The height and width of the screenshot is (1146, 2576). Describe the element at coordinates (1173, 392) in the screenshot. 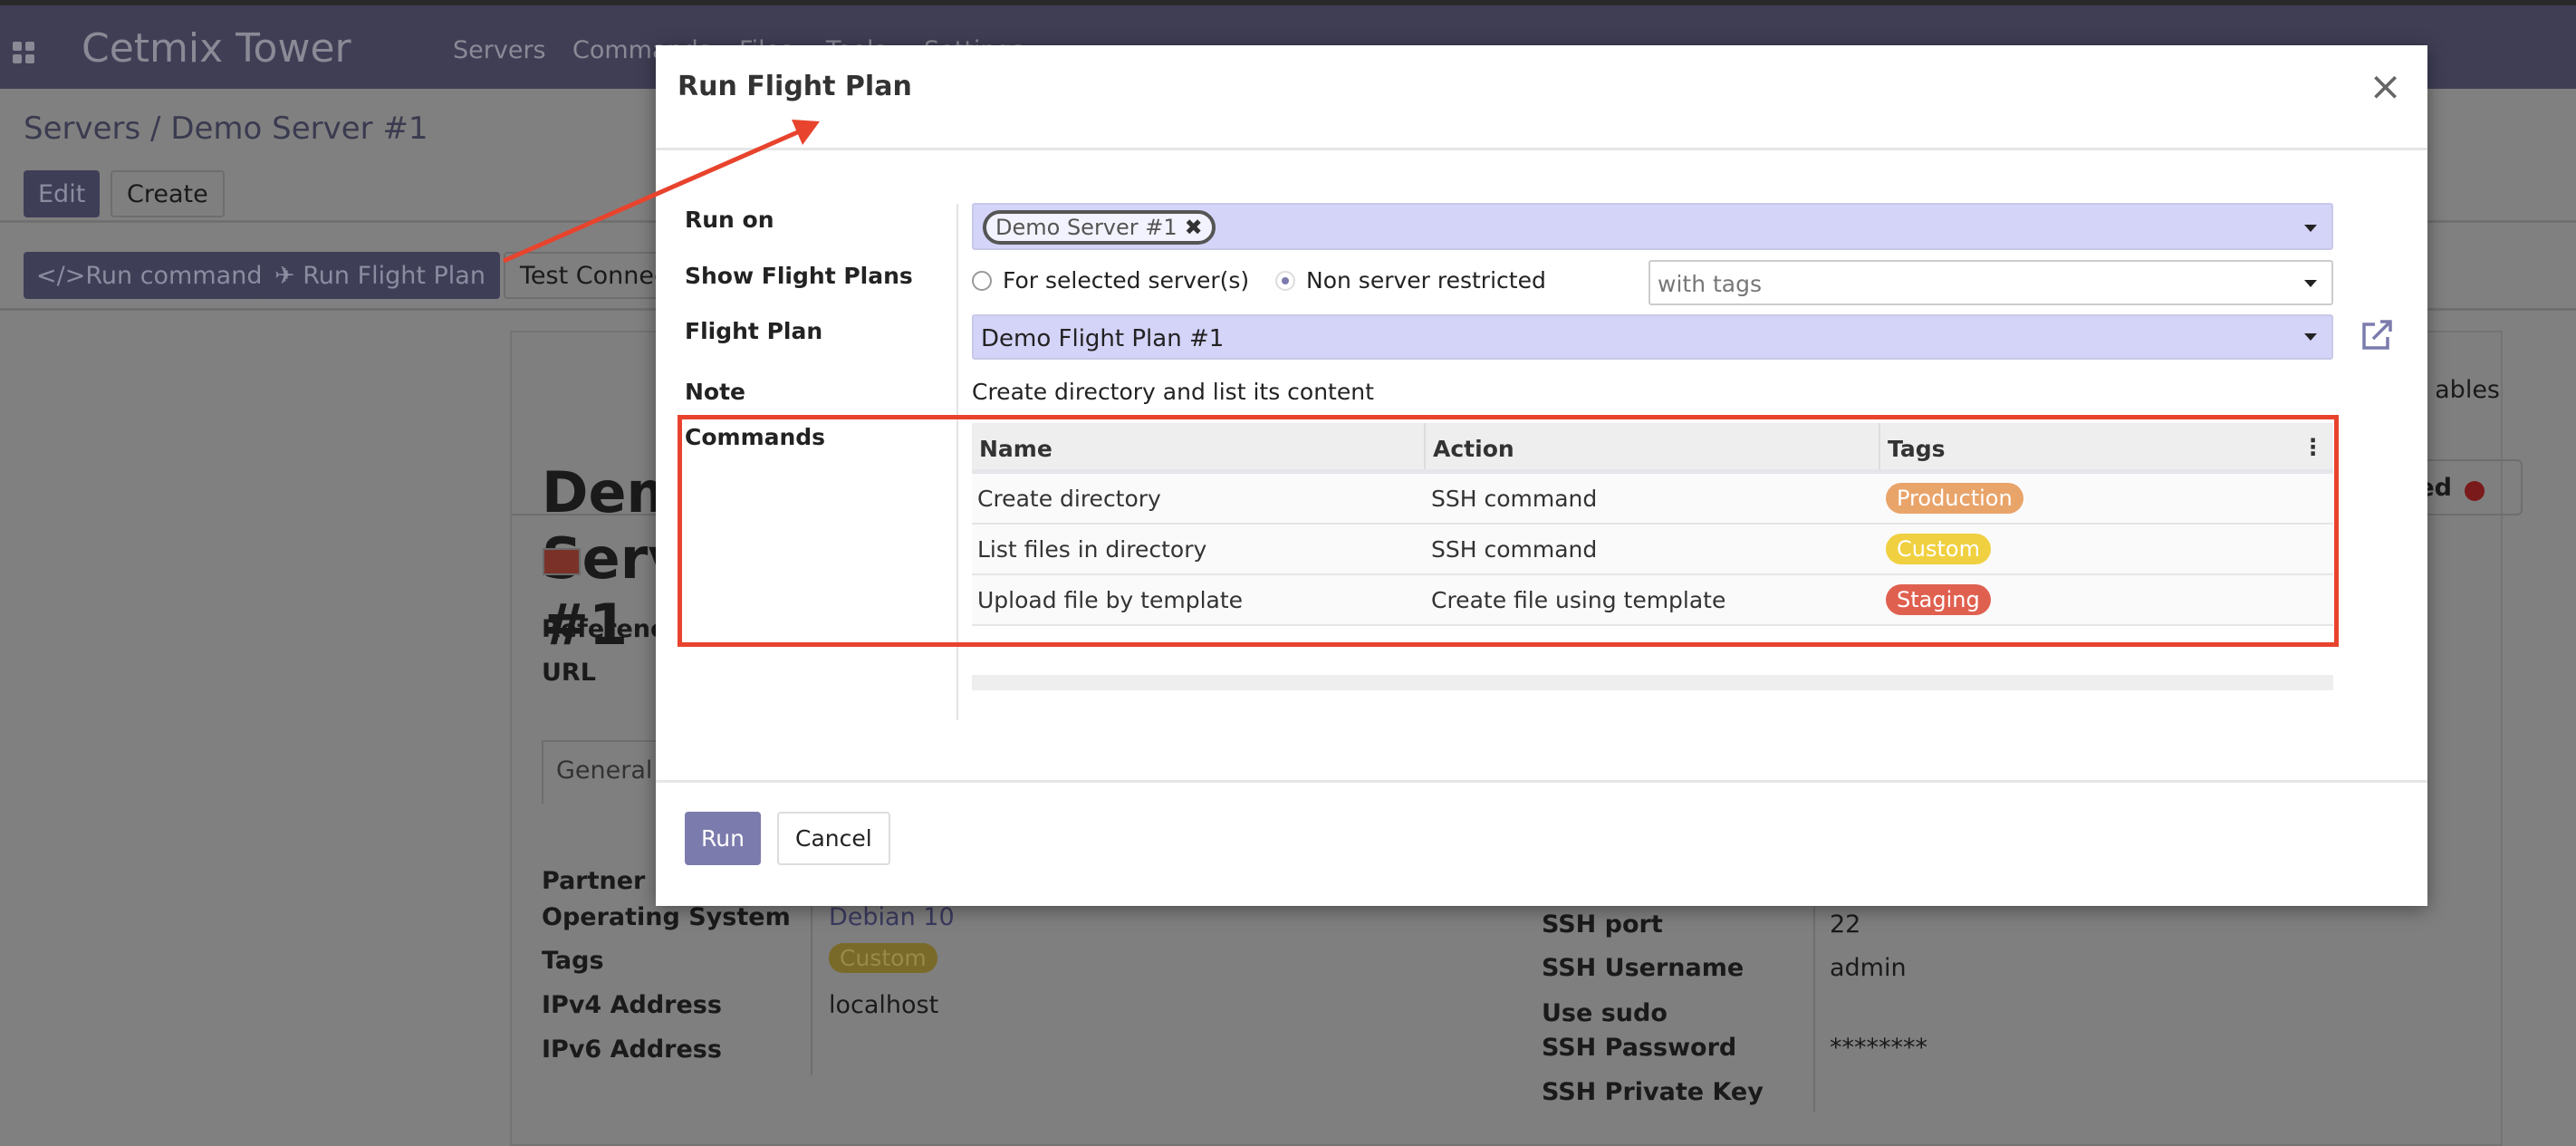

I see `note-value: Create directory and list its content` at that location.